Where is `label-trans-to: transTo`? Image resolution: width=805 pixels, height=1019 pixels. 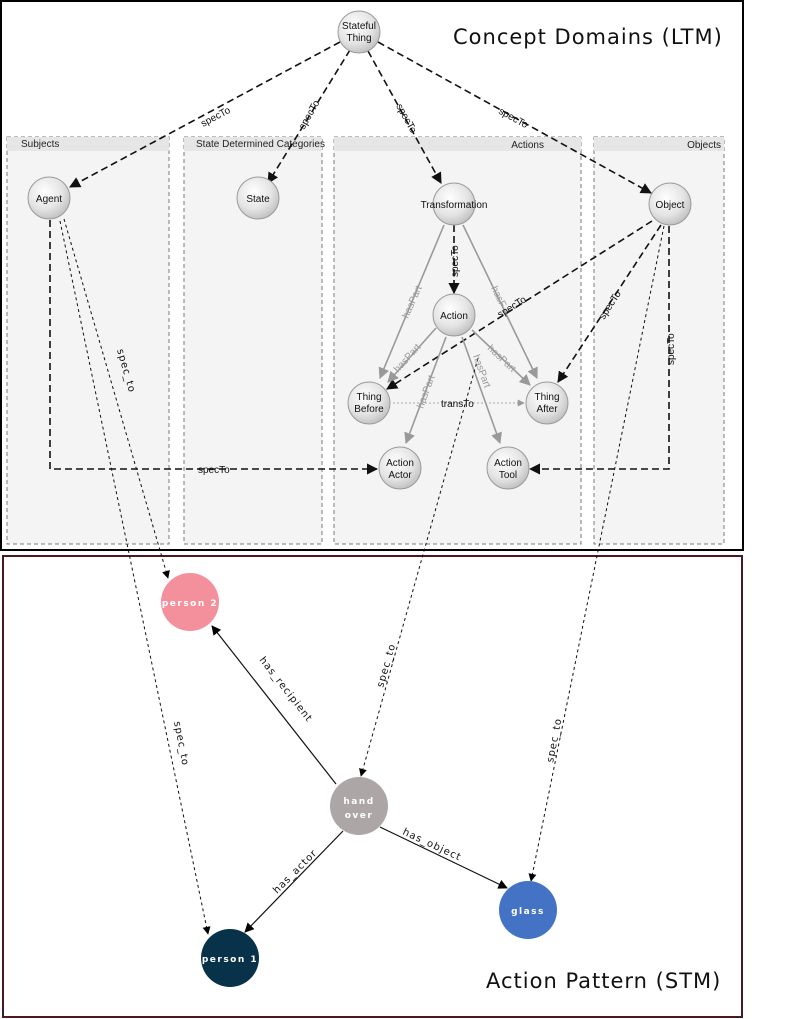
label-trans-to: transTo is located at coordinates (457, 404).